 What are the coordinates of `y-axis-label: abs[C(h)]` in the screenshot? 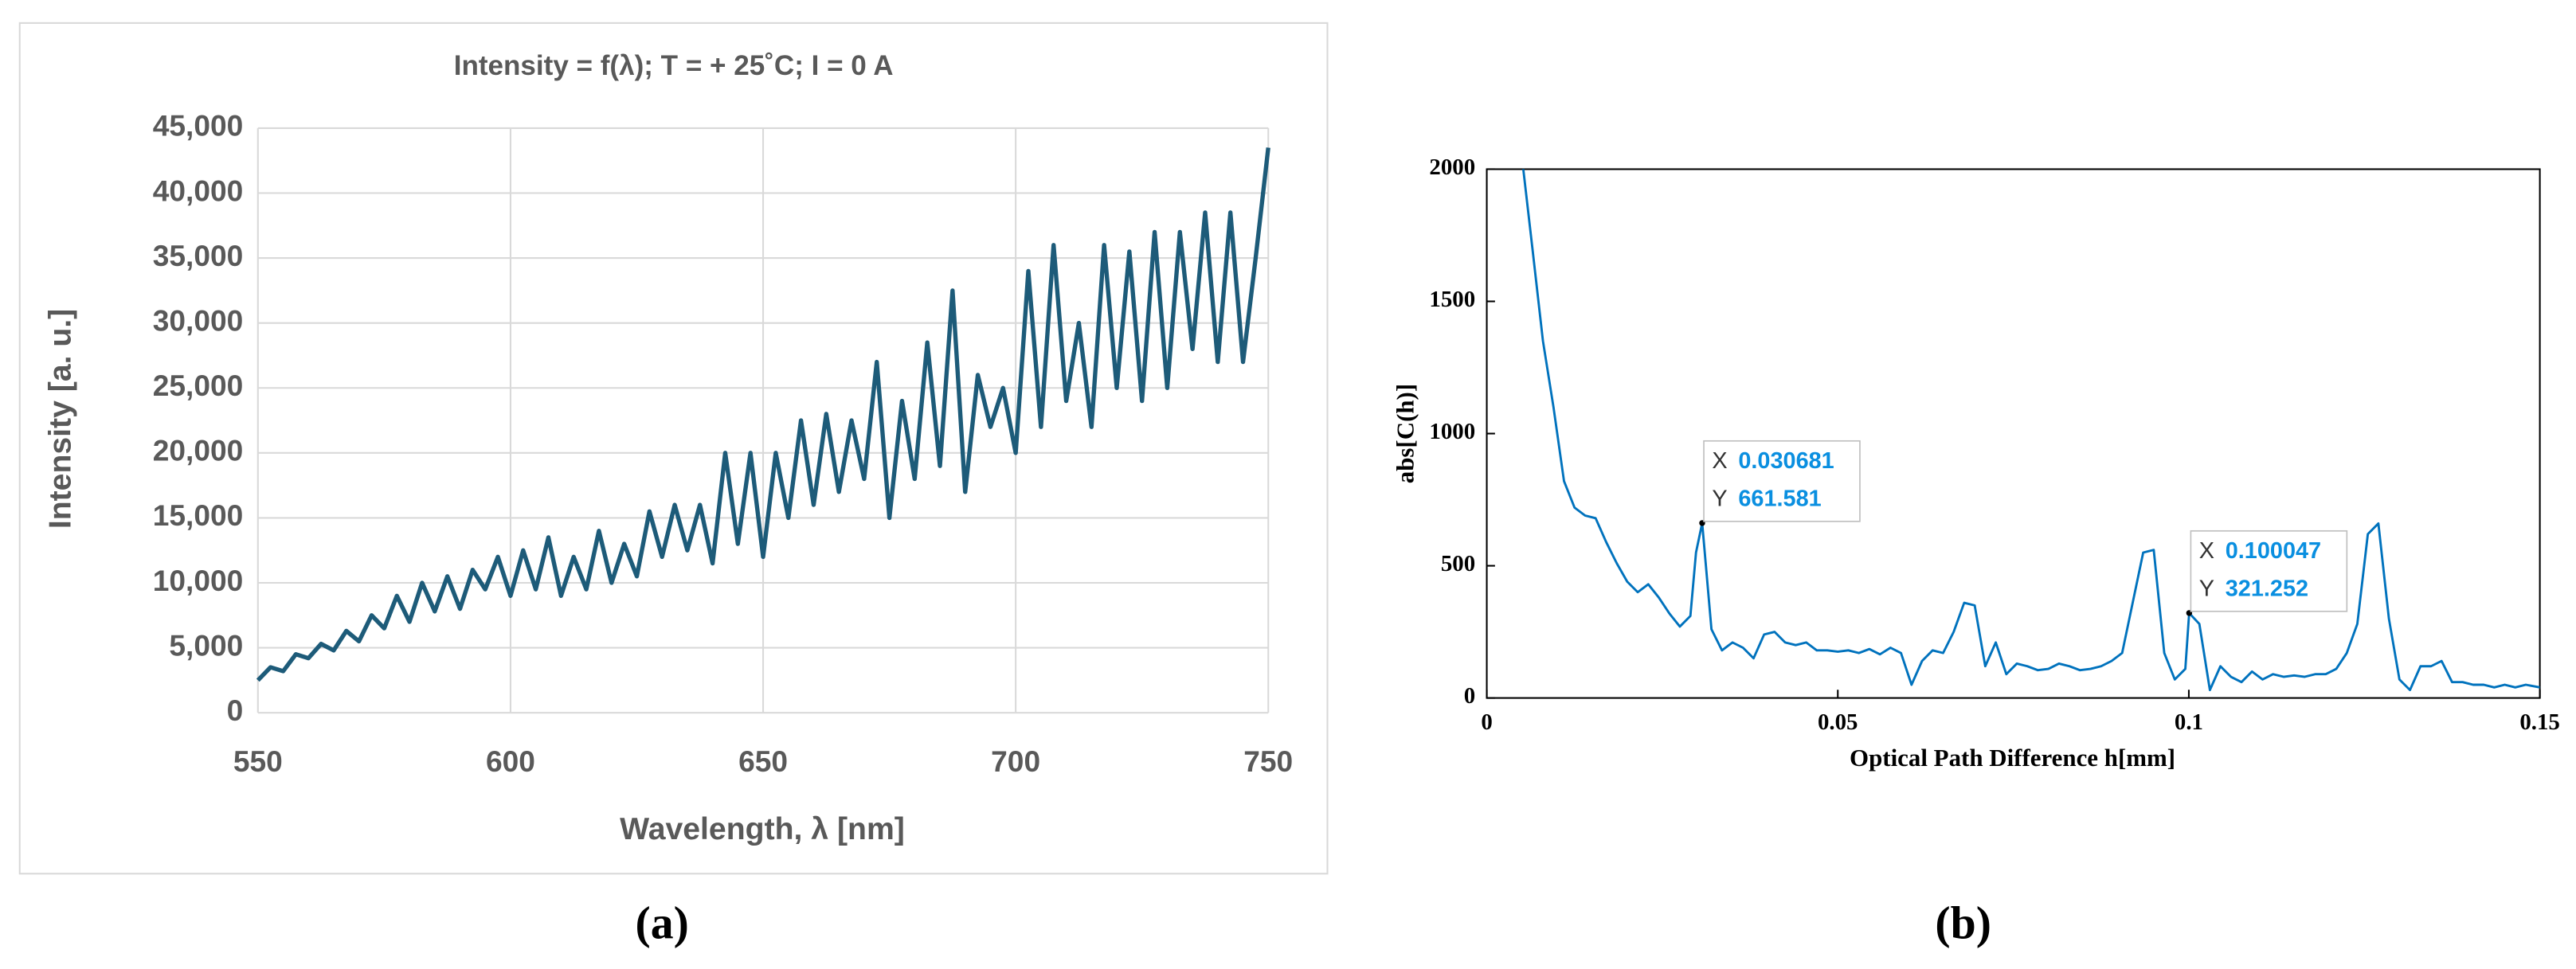 It's located at (1405, 433).